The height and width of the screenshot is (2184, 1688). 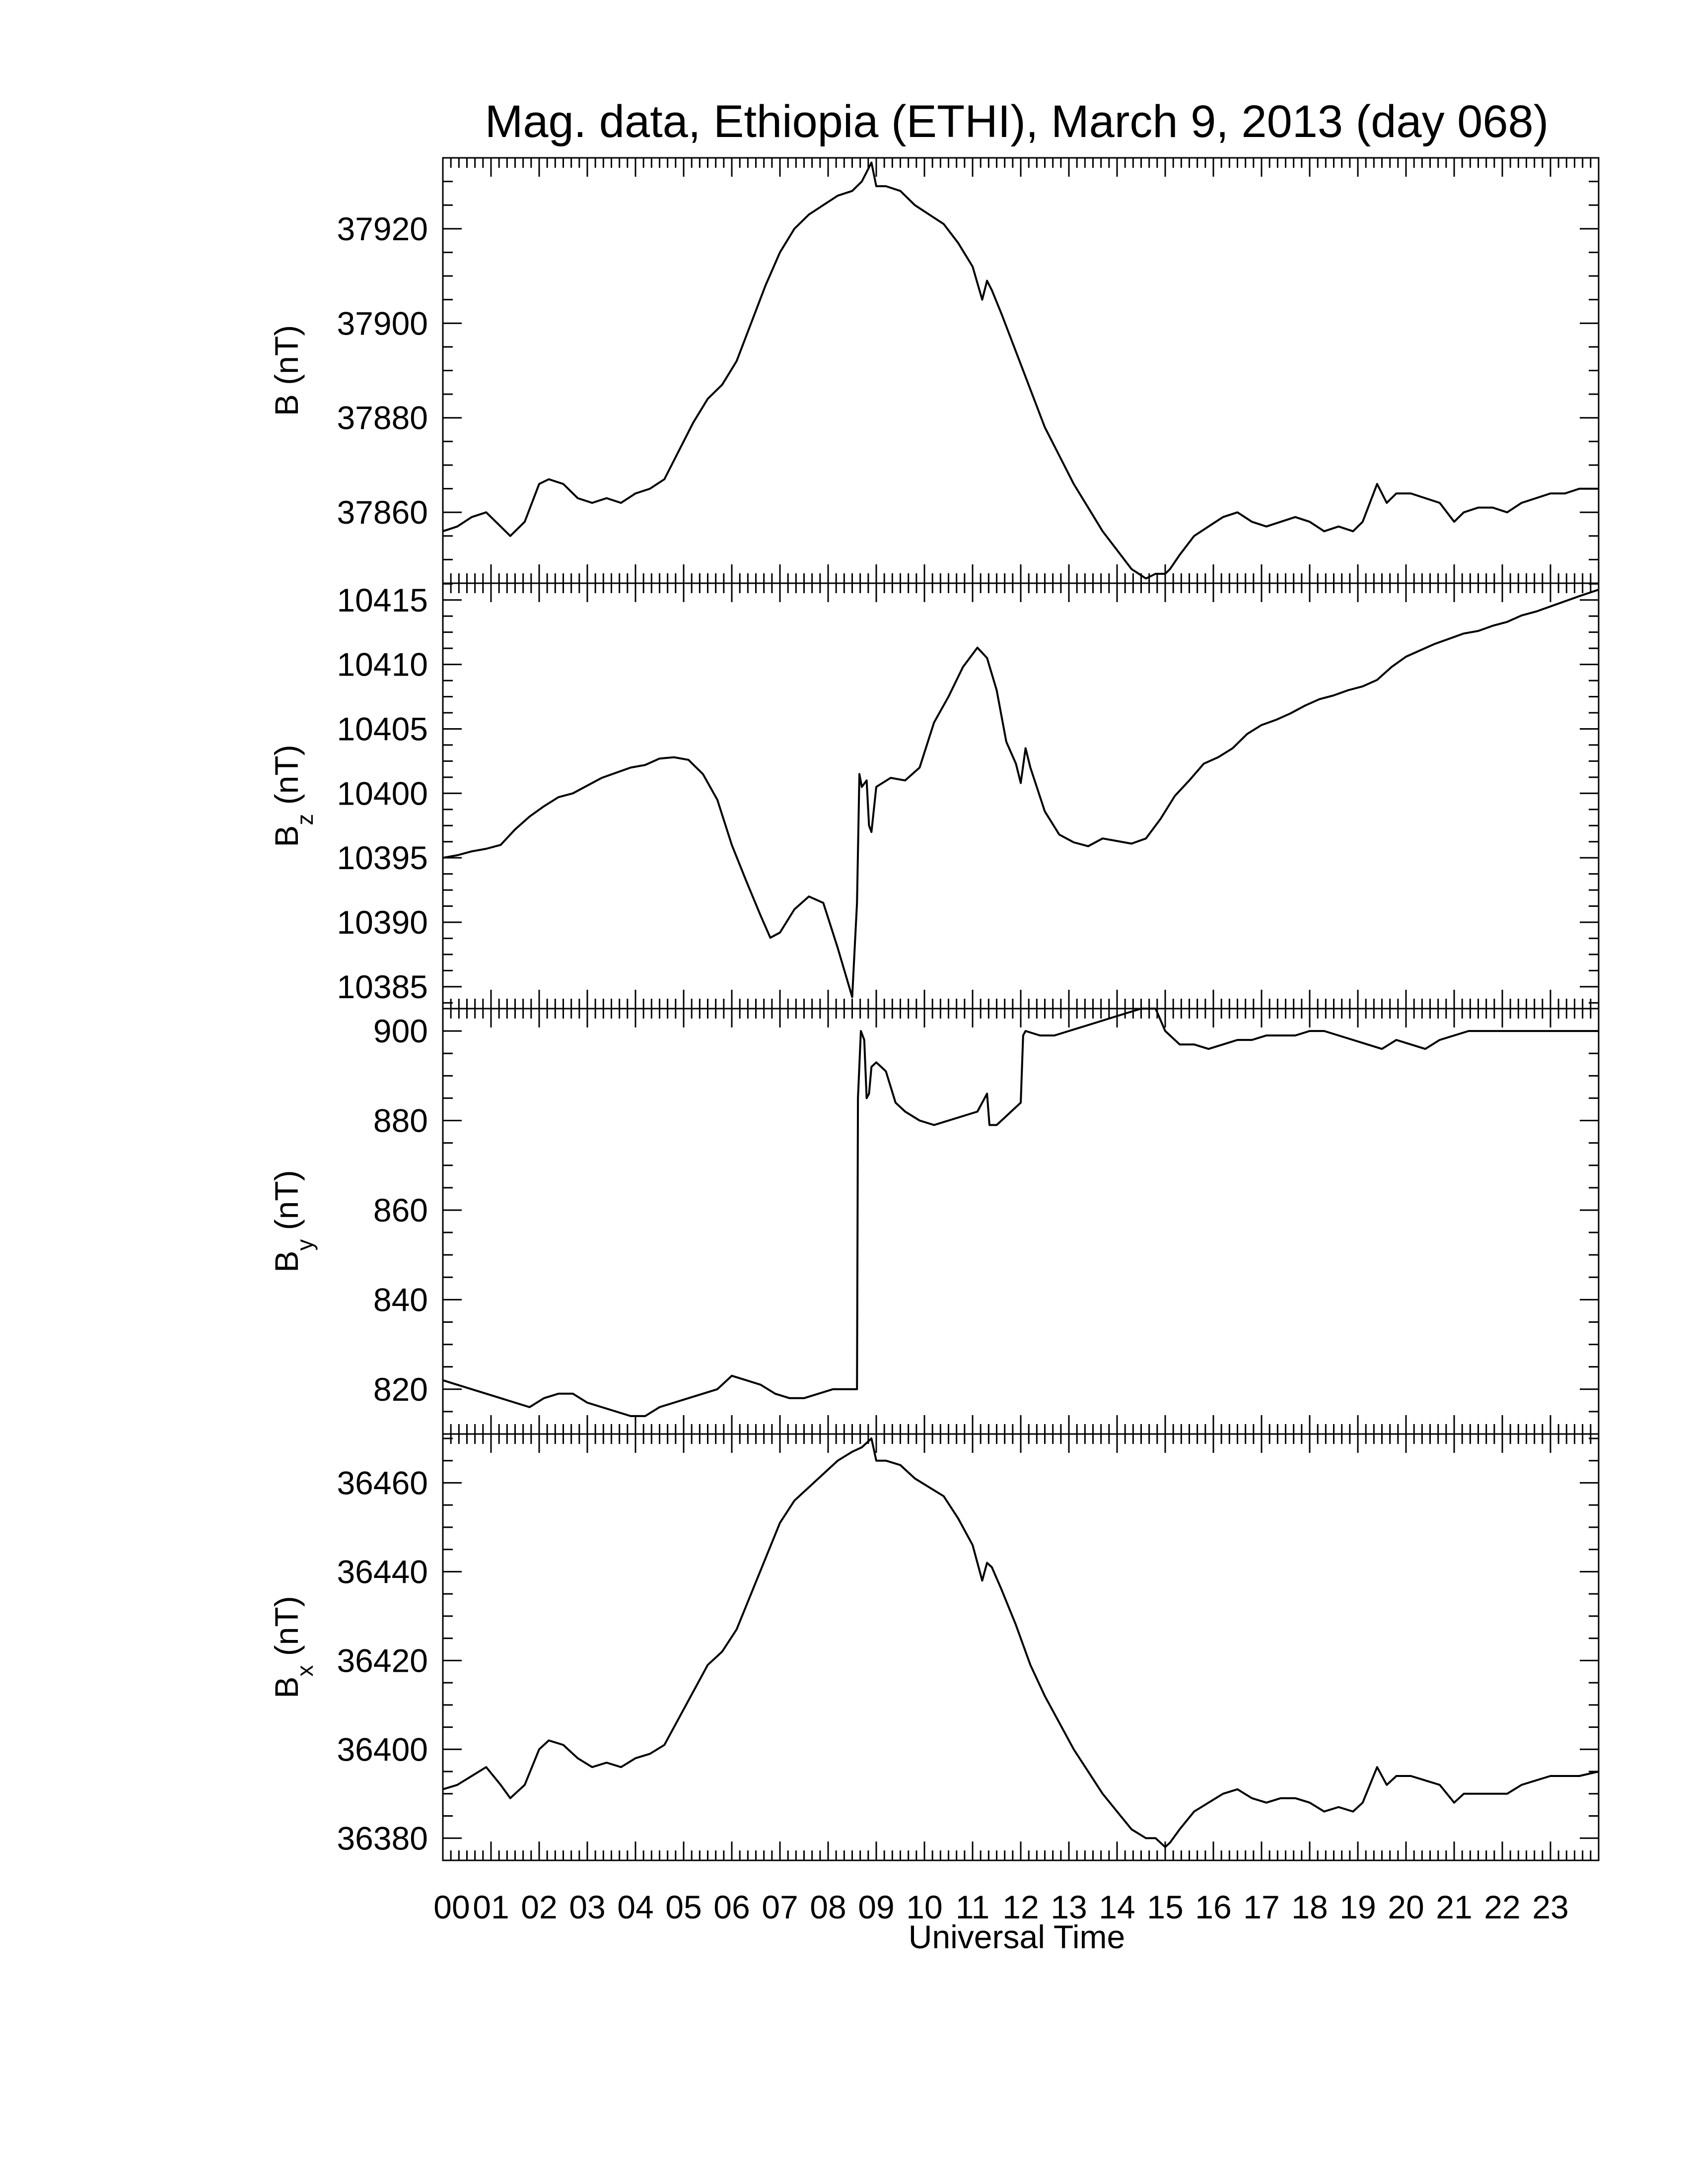 I want to click on x-tick-label: 00, so click(x=451, y=1907).